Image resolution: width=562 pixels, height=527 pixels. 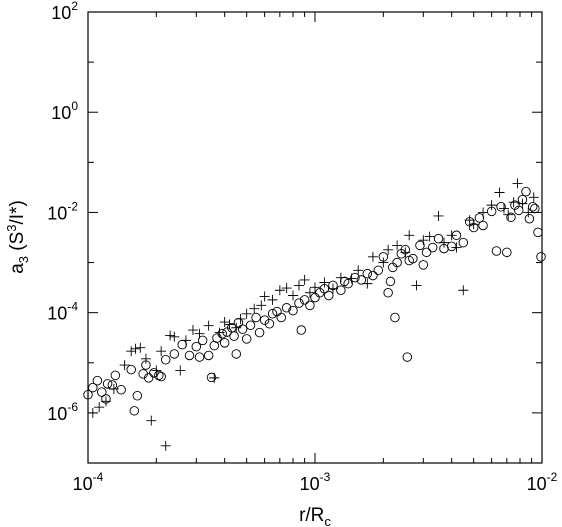 What do you see at coordinates (64, 111) in the screenshot?
I see `y-tick-label: 10⁰` at bounding box center [64, 111].